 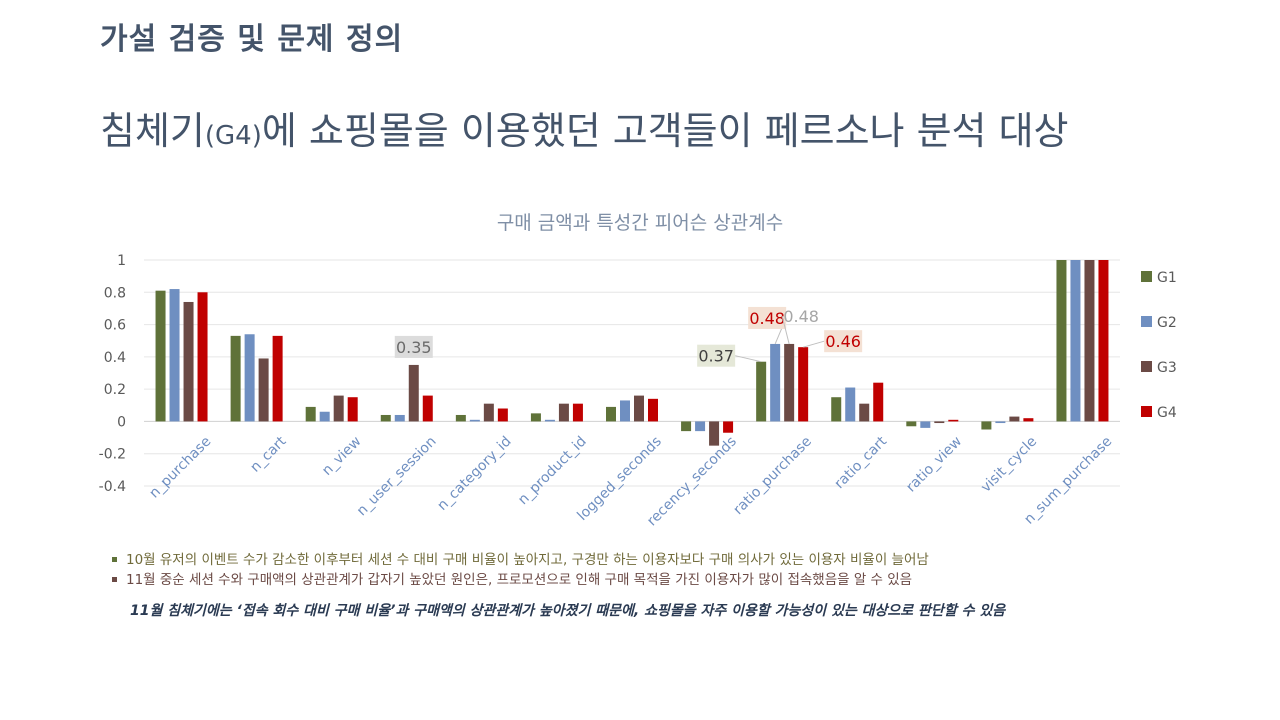 What do you see at coordinates (112, 487) in the screenshot?
I see `y-tick-label: -0.4` at bounding box center [112, 487].